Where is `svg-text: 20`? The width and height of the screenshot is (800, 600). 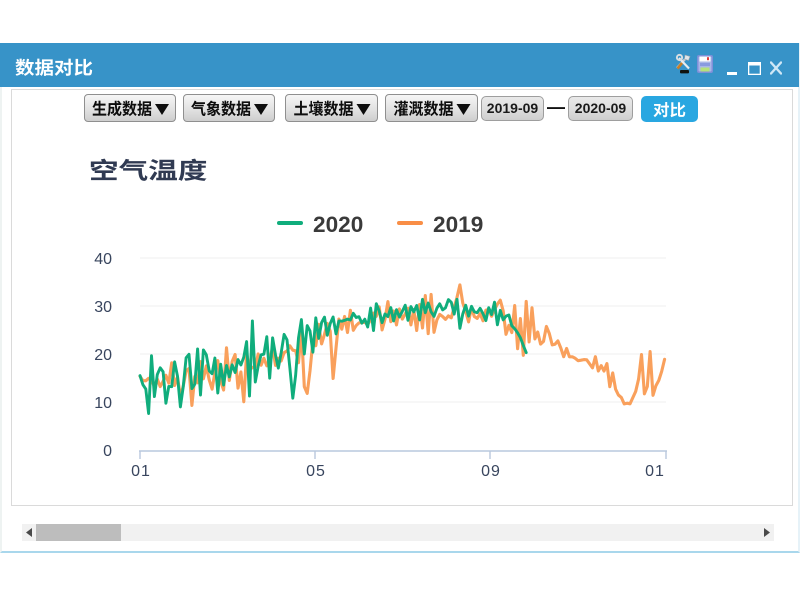 svg-text: 20 is located at coordinates (103, 355).